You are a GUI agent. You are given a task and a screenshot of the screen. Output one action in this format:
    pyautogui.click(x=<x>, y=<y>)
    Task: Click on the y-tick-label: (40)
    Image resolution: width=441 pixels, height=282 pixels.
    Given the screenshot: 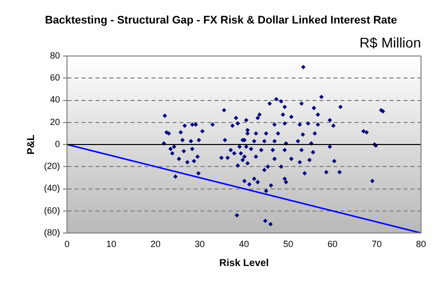 What is the action you would take?
    pyautogui.click(x=52, y=188)
    